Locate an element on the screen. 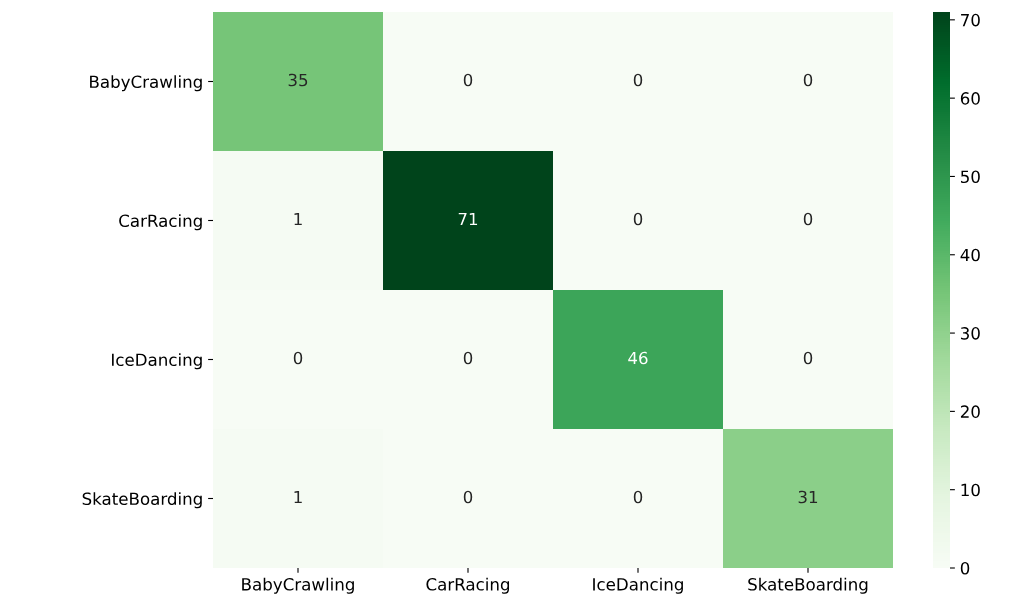 The height and width of the screenshot is (616, 1015). color-bar-label: 70 is located at coordinates (970, 20).